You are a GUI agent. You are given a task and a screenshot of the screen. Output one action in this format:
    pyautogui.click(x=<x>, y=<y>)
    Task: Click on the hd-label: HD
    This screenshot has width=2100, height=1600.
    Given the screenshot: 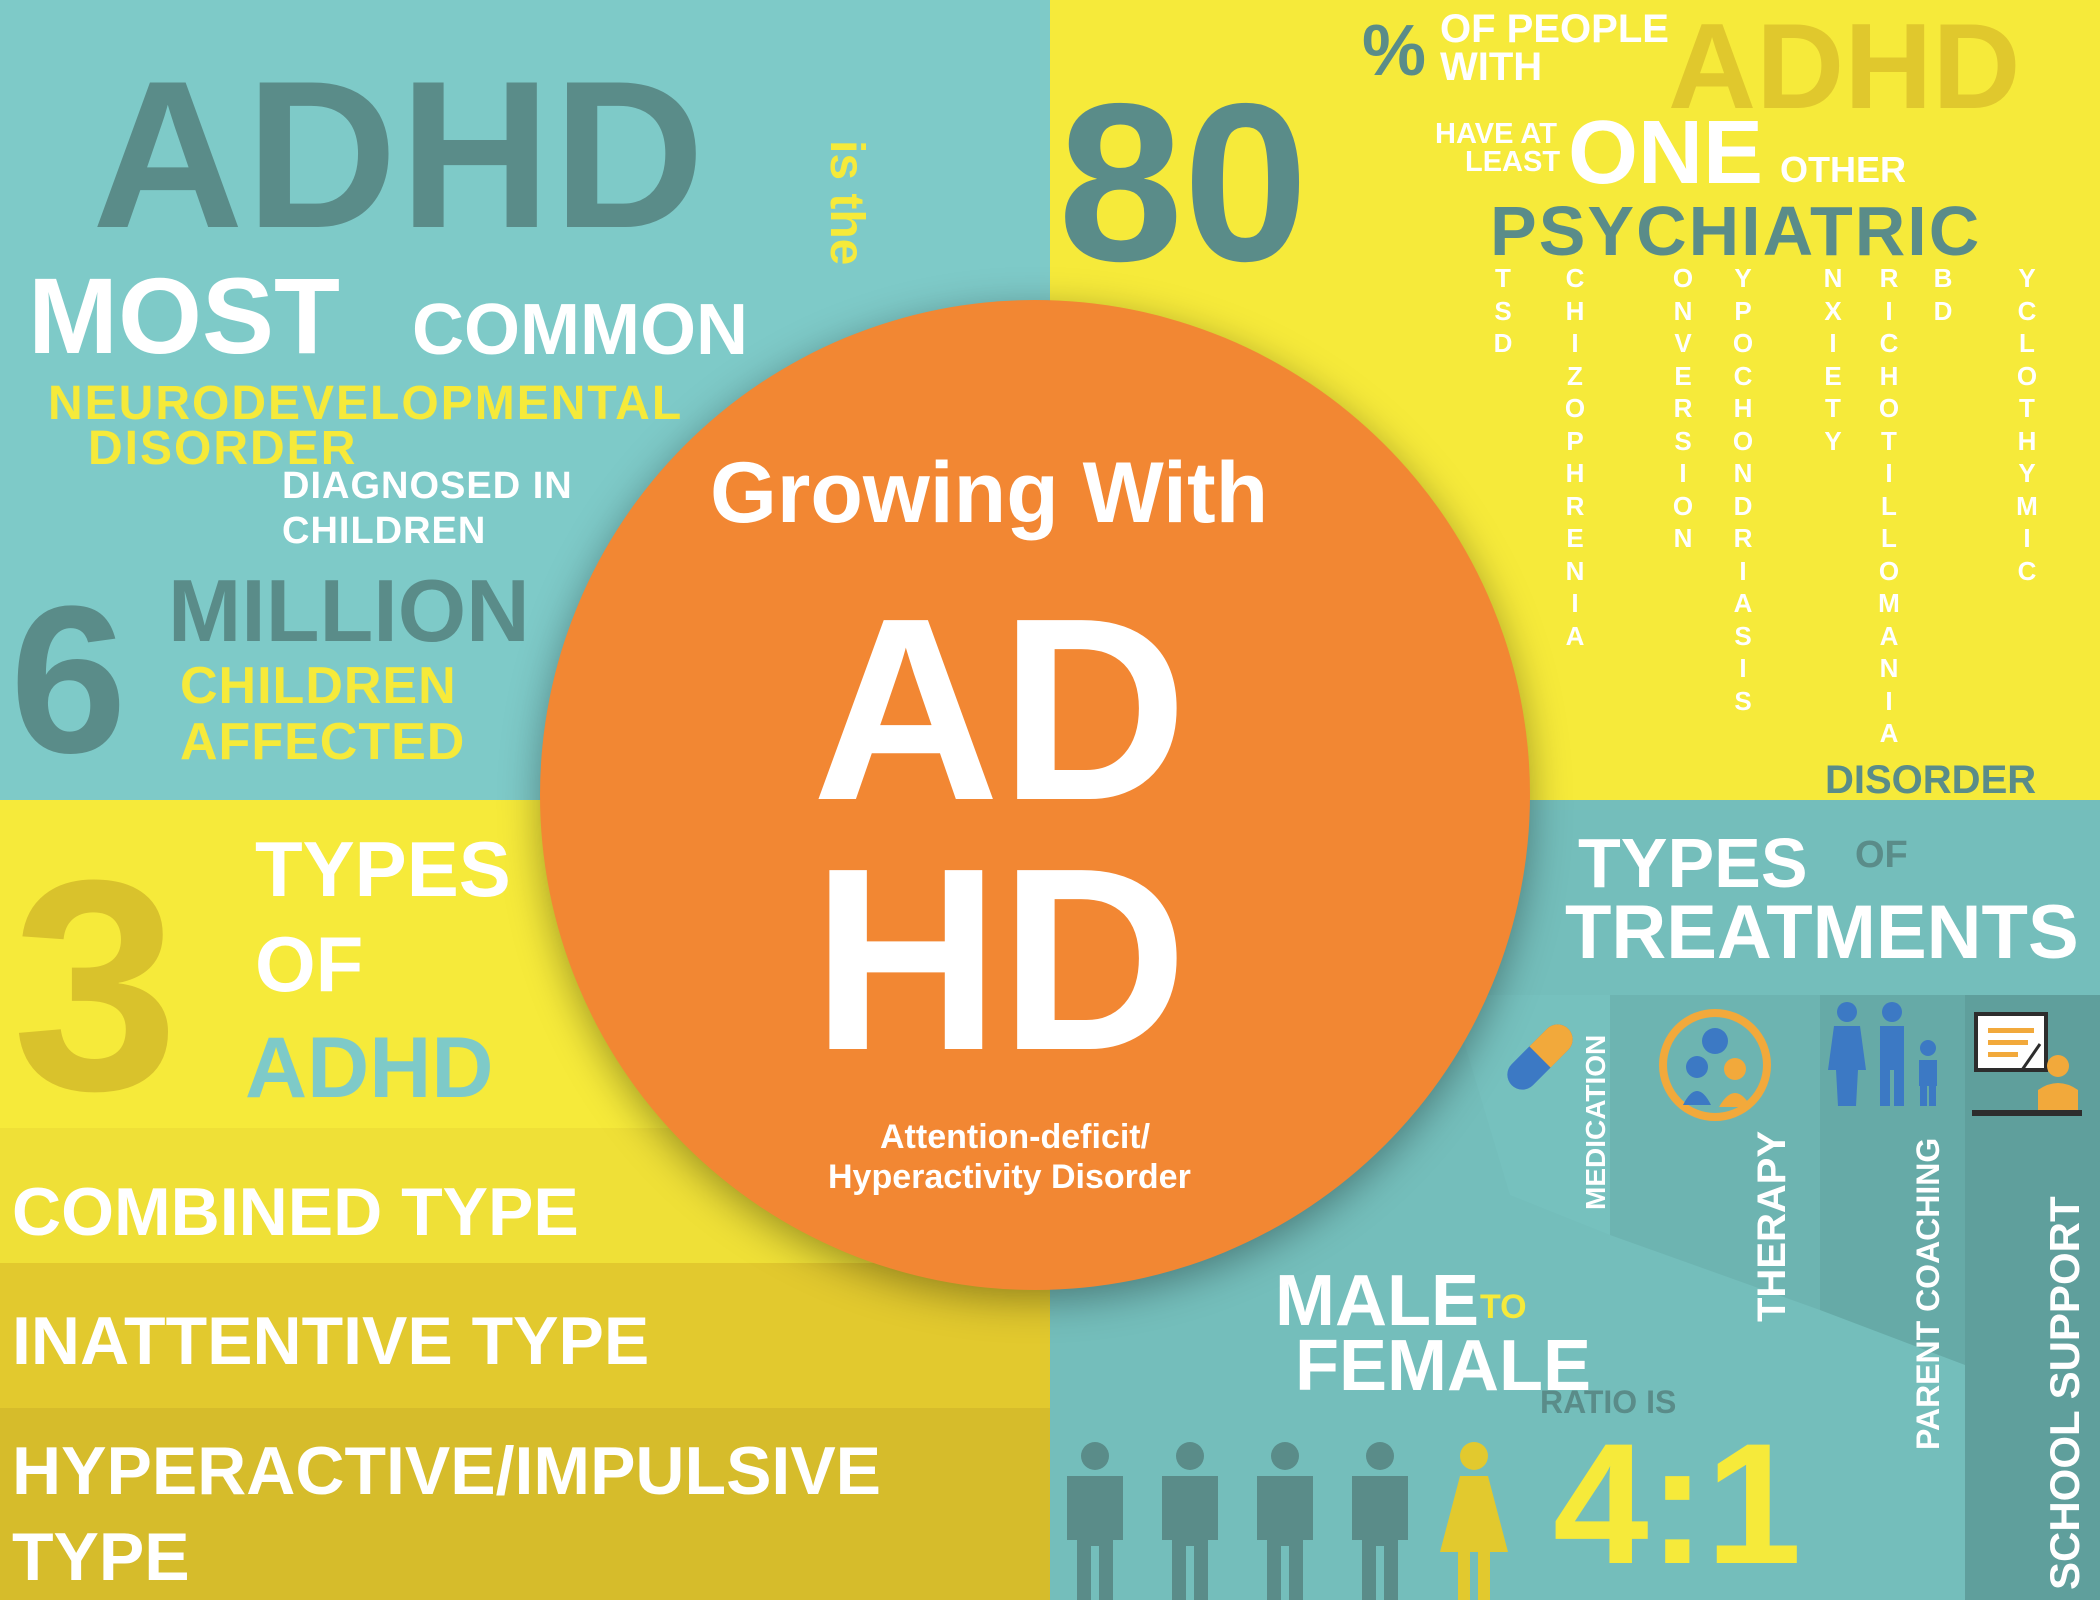 What is the action you would take?
    pyautogui.click(x=1000, y=960)
    